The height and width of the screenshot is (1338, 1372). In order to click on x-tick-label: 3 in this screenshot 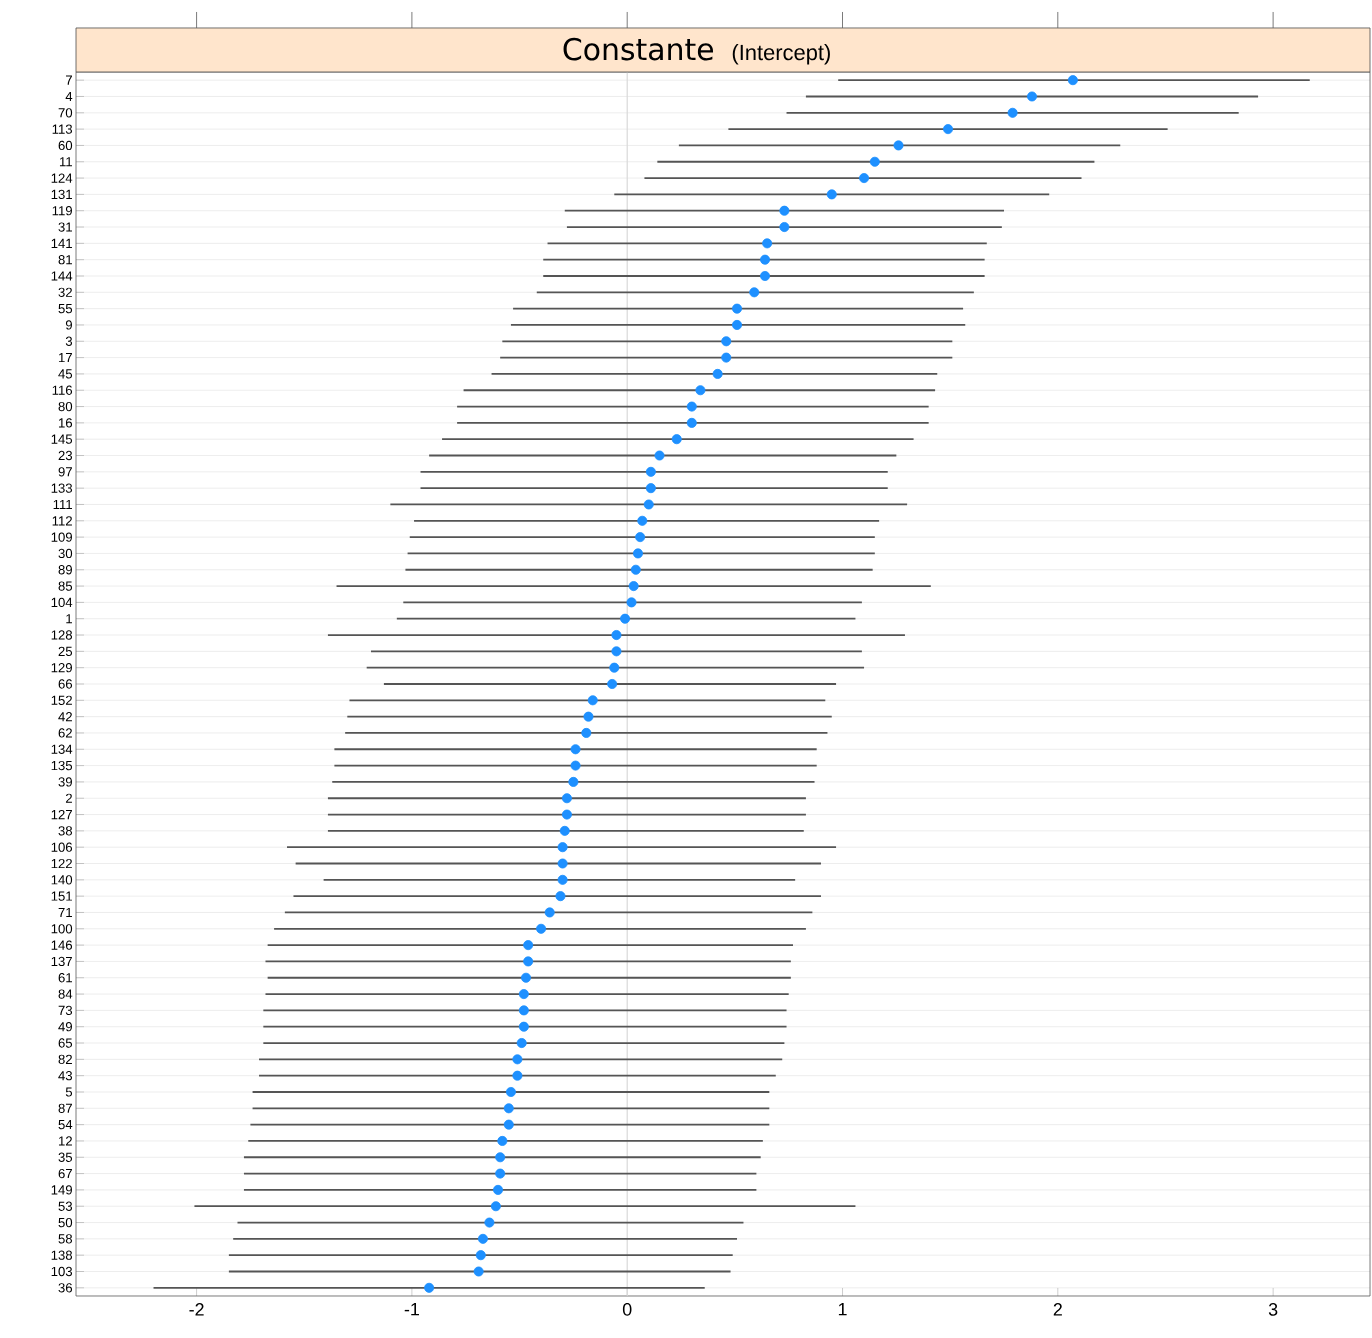, I will do `click(1273, 1309)`.